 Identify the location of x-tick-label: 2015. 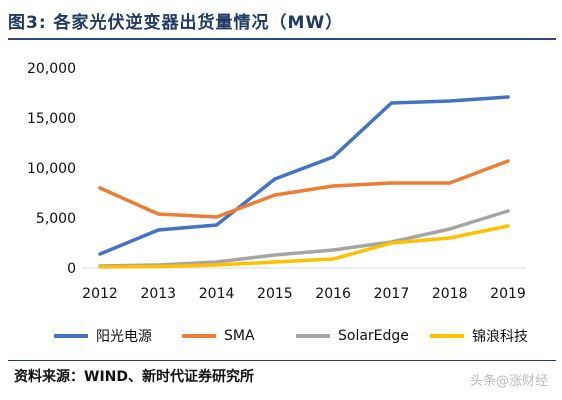
(275, 294).